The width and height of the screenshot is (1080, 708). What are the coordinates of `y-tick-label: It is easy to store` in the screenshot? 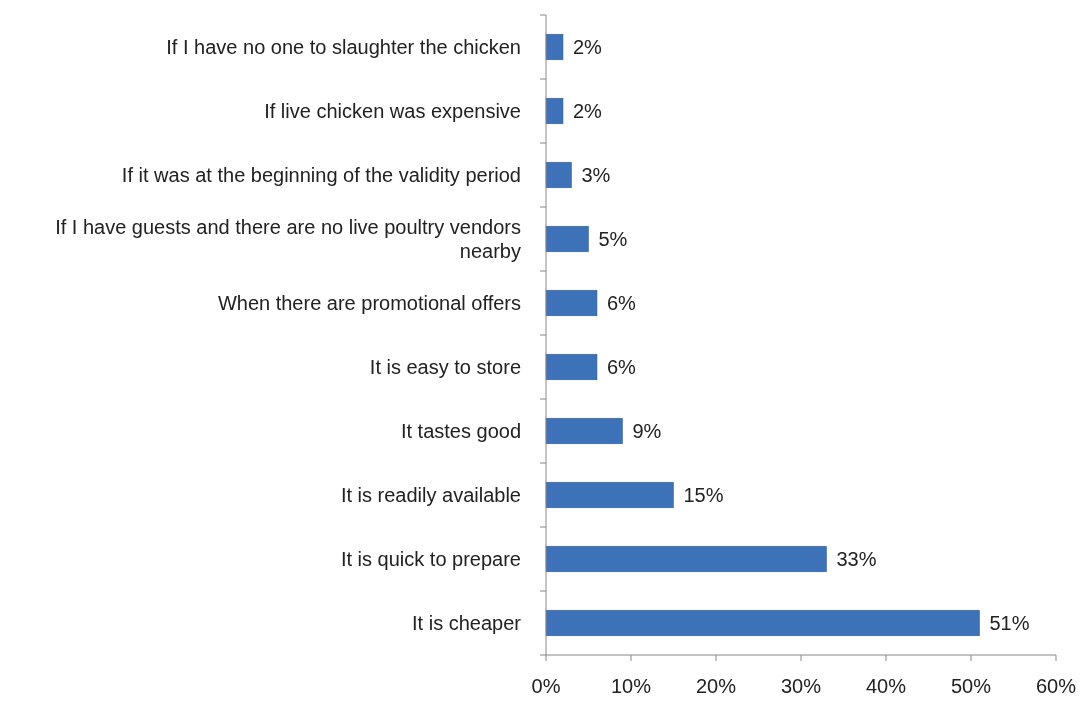 It's located at (445, 367).